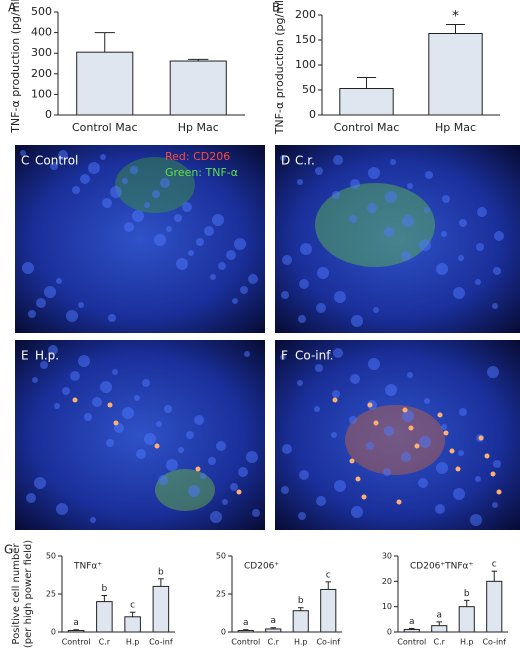 Image resolution: width=520 pixels, height=653 pixels. I want to click on x-tick-label: C.r, so click(105, 642).